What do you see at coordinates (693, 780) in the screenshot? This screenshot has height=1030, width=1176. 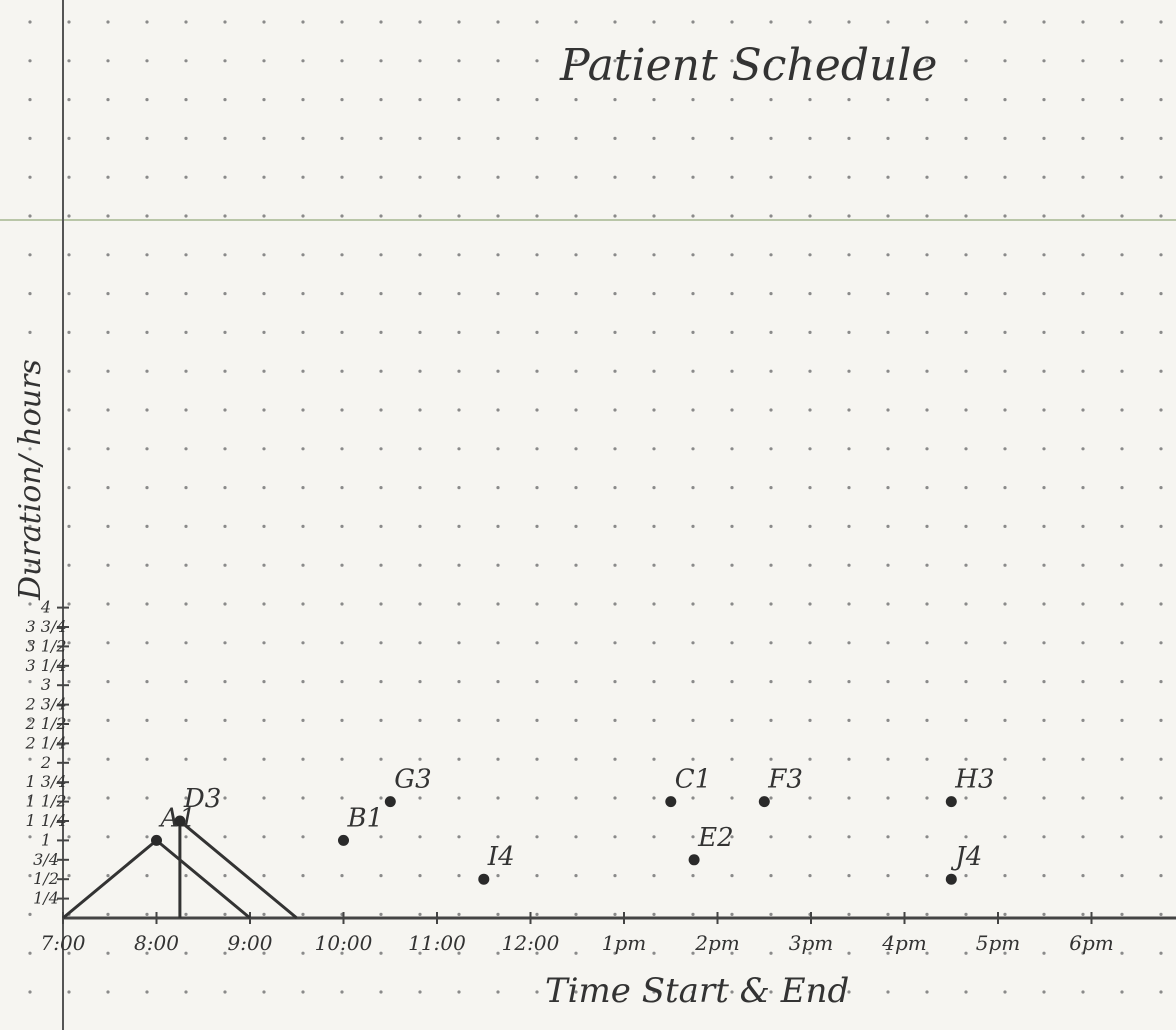 I see `point-label: C1` at bounding box center [693, 780].